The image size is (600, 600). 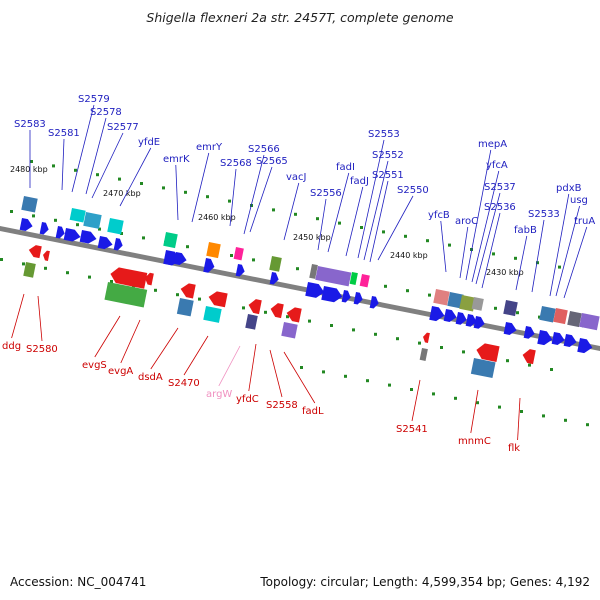 I want to click on forward-gene-label: S2579, so click(x=94, y=99).